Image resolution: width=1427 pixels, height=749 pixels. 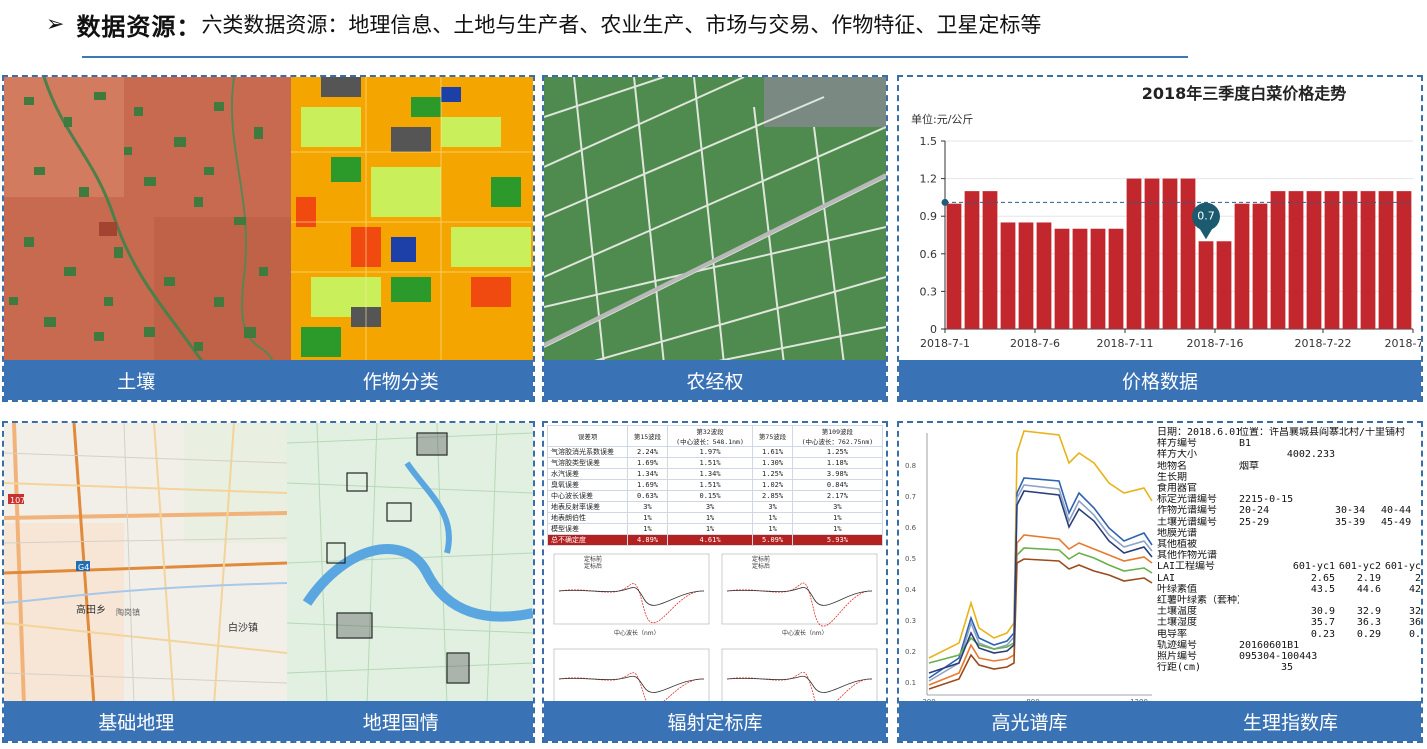 I want to click on sheet-cell: 095304-100443, so click(x=1278, y=657).